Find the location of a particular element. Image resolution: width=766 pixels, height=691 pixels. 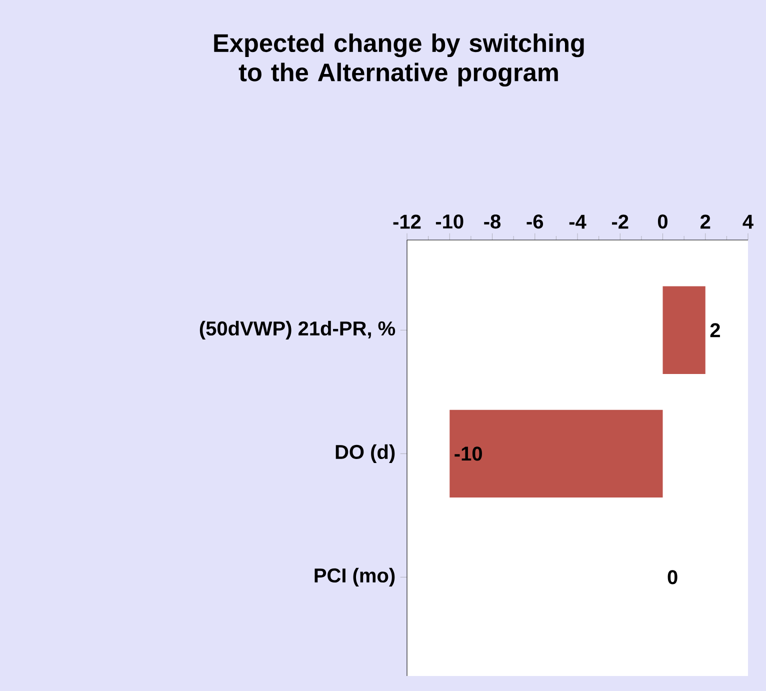

x-tick-label: -6 is located at coordinates (535, 221).